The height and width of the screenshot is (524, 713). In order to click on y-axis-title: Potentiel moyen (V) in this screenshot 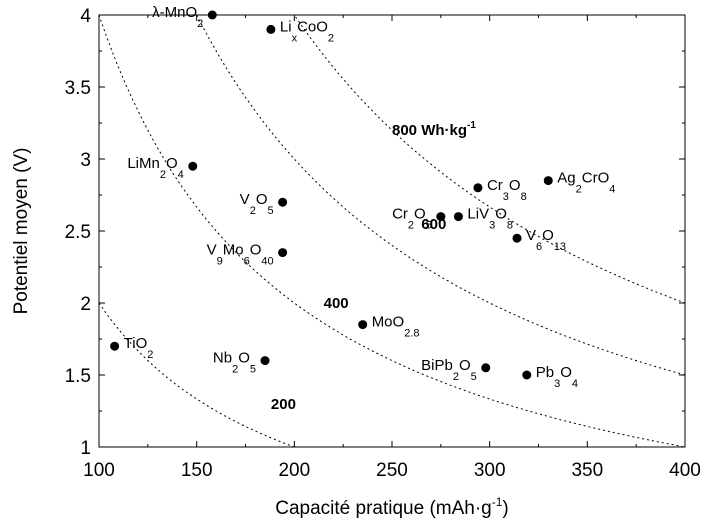, I will do `click(21, 231)`.